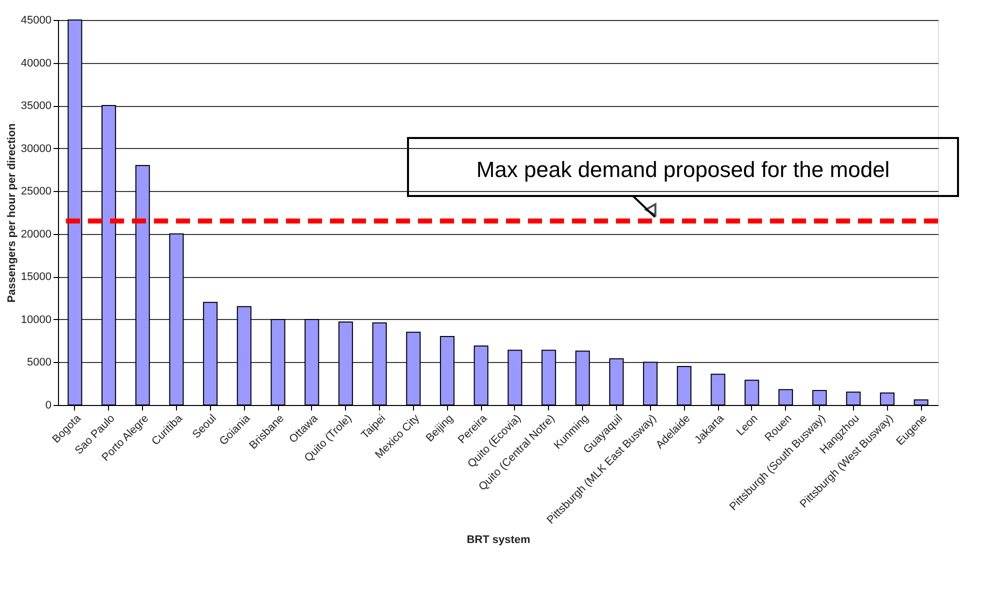 Image resolution: width=983 pixels, height=597 pixels. Describe the element at coordinates (39, 362) in the screenshot. I see `y-tick-label: 5000` at that location.